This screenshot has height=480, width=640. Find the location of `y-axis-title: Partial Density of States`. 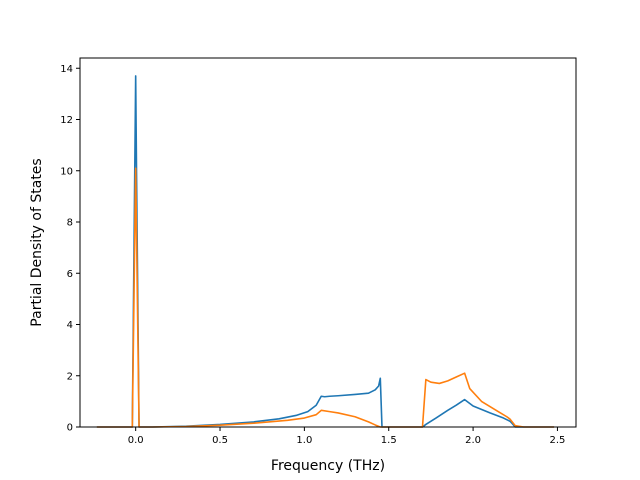

y-axis-title: Partial Density of States is located at coordinates (37, 242).